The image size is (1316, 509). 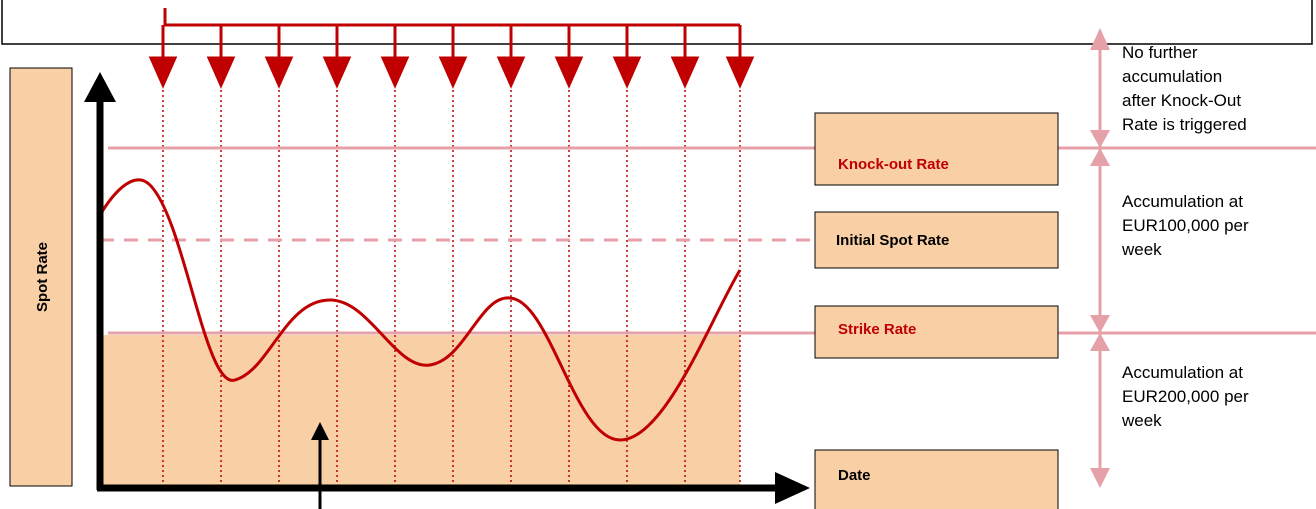 I want to click on annotation: Accumulation at EUR100,000 per week, so click(x=1185, y=225).